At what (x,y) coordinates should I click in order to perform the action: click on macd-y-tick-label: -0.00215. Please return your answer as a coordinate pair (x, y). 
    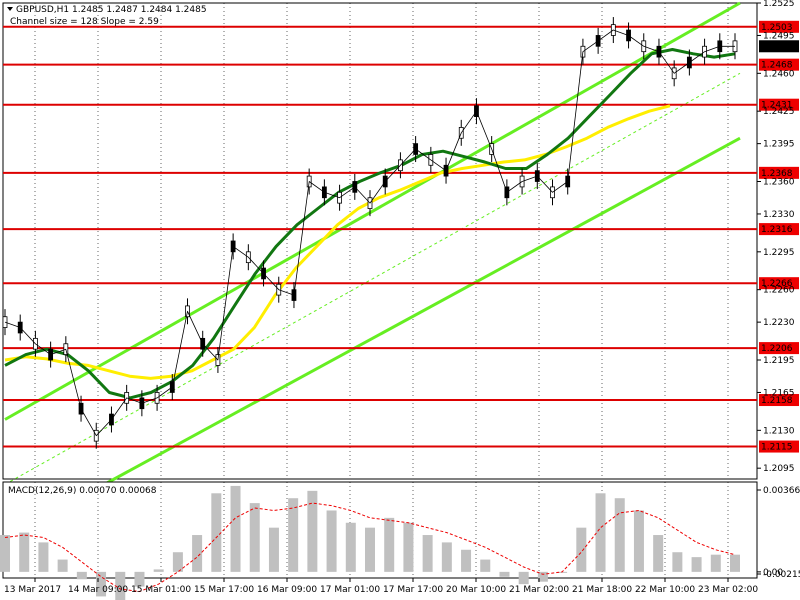
    Looking at the image, I should click on (781, 575).